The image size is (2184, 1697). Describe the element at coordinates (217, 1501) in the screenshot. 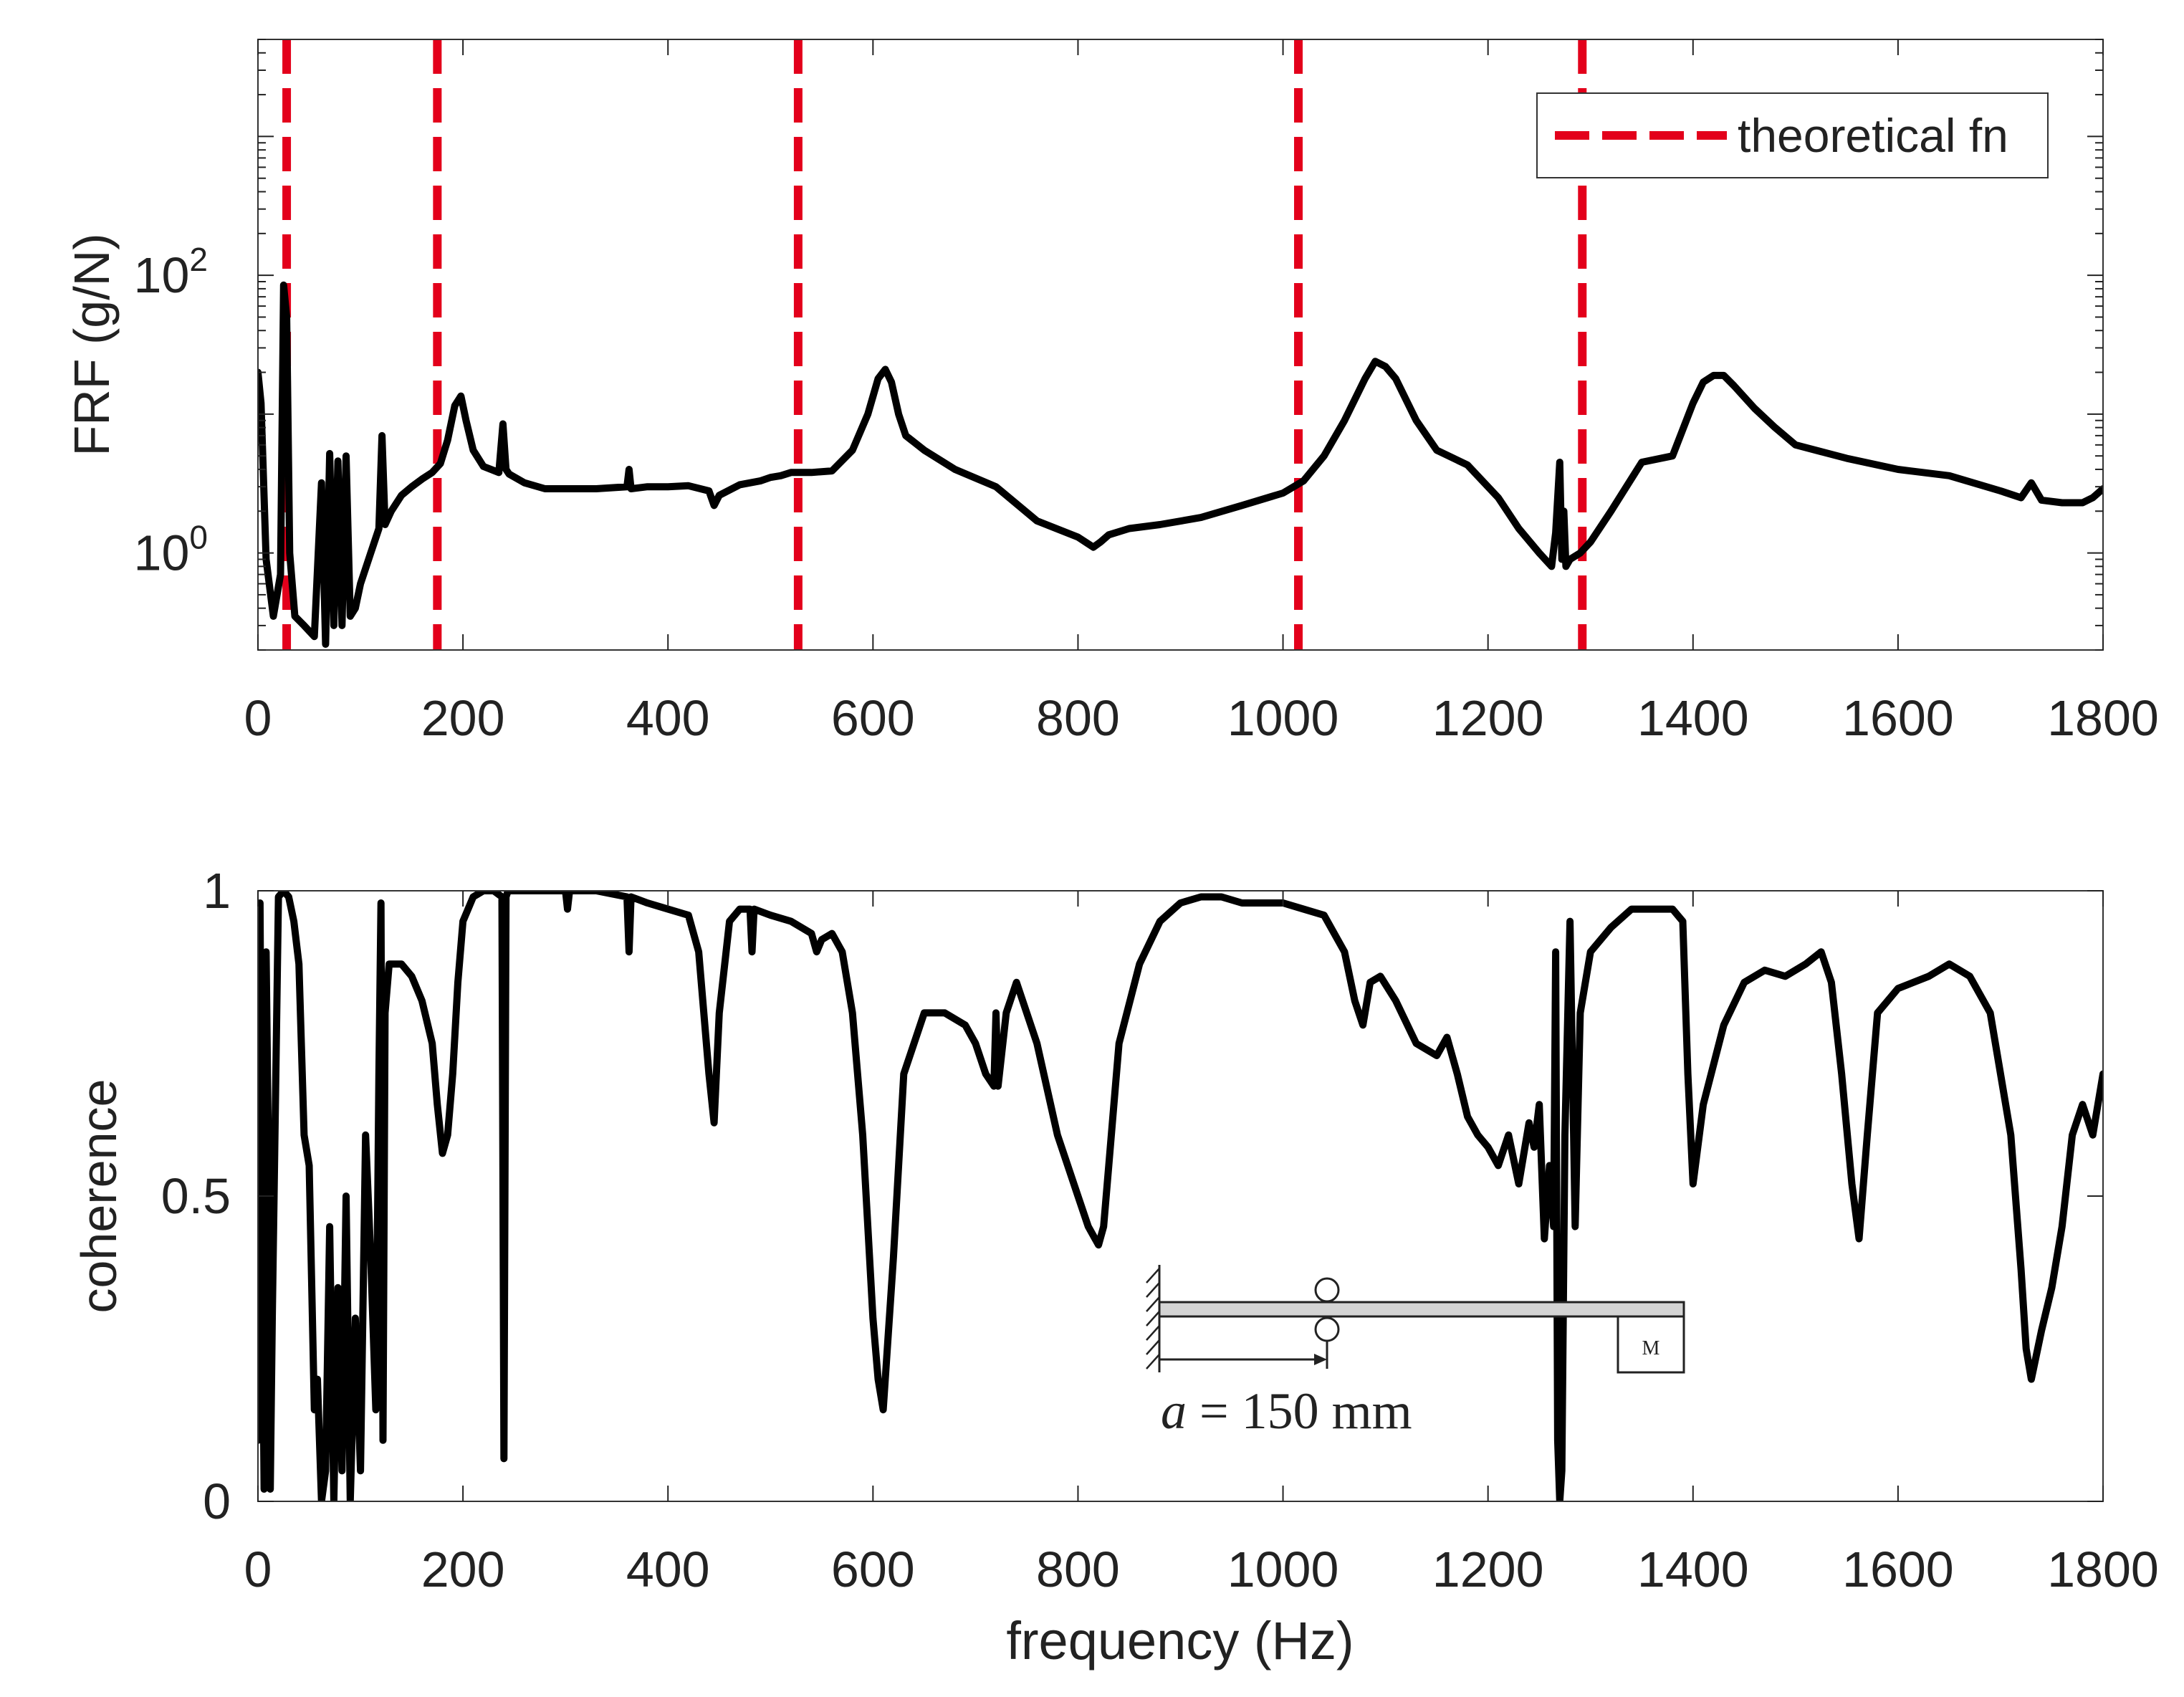

I see `y-tick-label: 0` at that location.